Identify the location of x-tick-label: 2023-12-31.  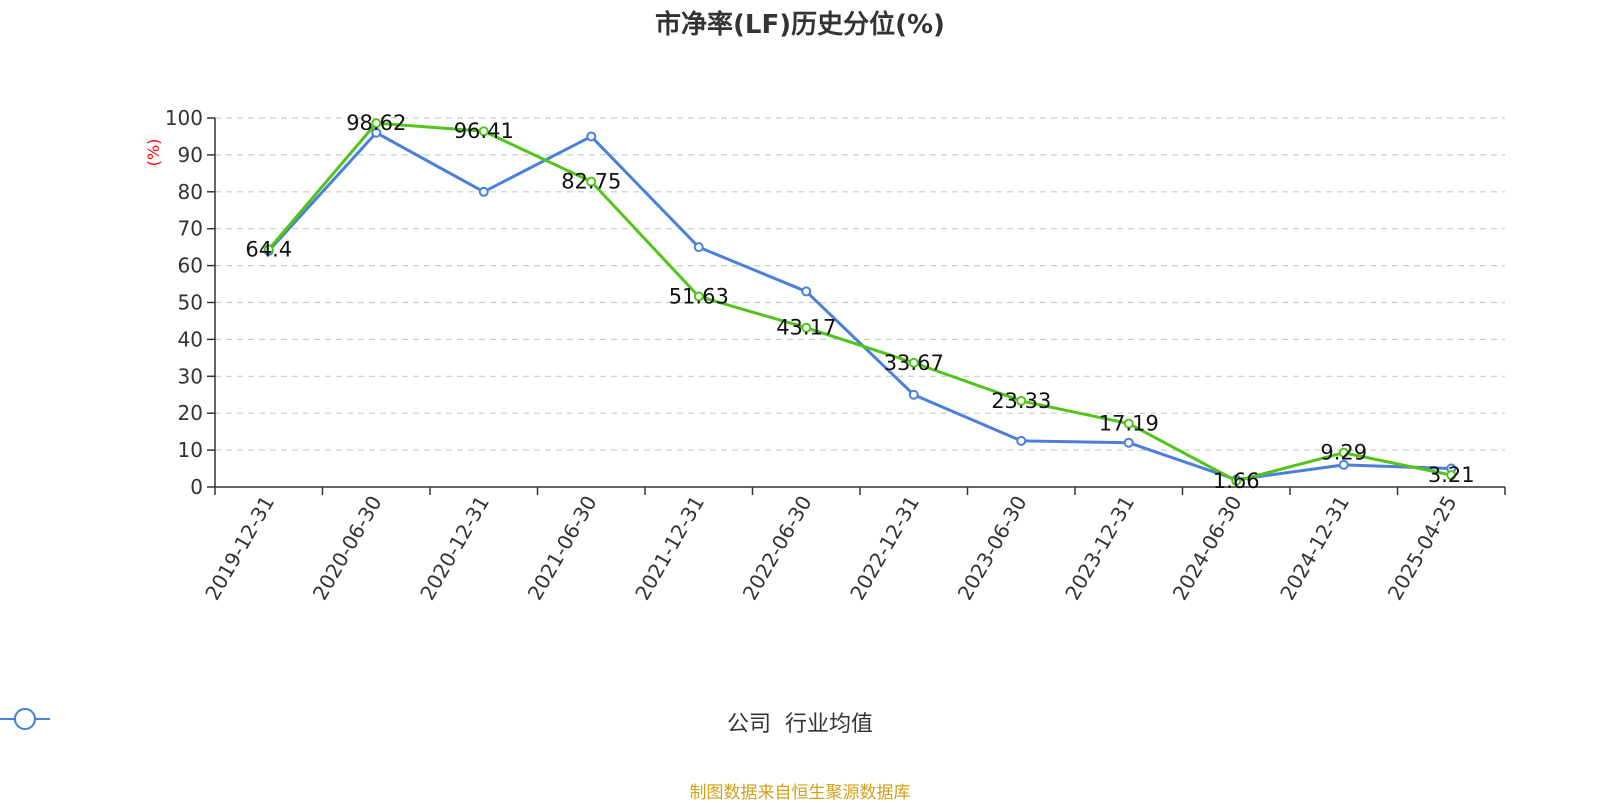
(1099, 548).